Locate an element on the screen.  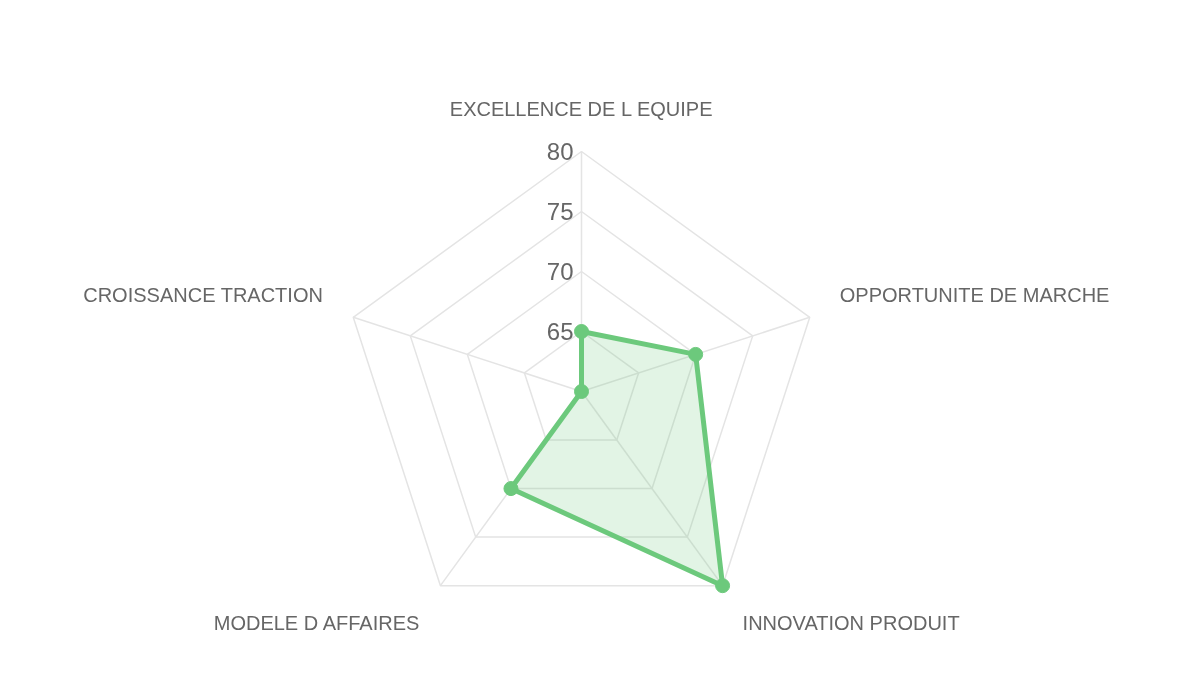
spoke-label: OPPORTUNITE DE MARCHE is located at coordinates (974, 295).